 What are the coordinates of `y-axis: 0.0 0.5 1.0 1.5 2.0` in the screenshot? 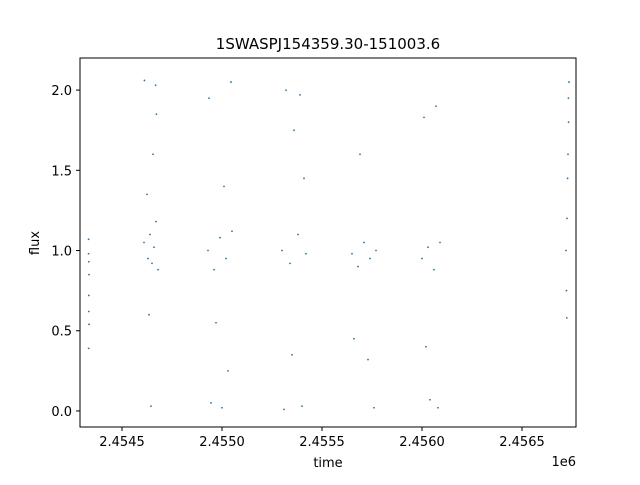 It's located at (65, 252).